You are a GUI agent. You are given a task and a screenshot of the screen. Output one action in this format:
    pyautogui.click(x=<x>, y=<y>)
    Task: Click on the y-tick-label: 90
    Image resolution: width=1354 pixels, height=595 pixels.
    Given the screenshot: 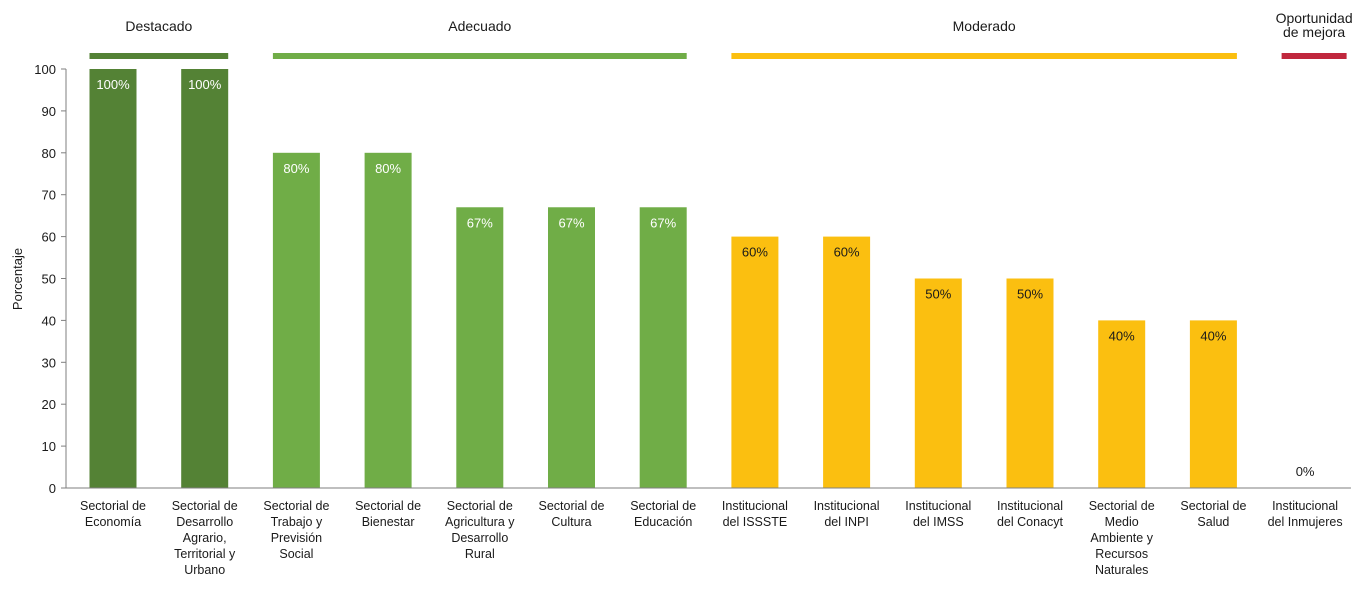 What is the action you would take?
    pyautogui.click(x=49, y=111)
    